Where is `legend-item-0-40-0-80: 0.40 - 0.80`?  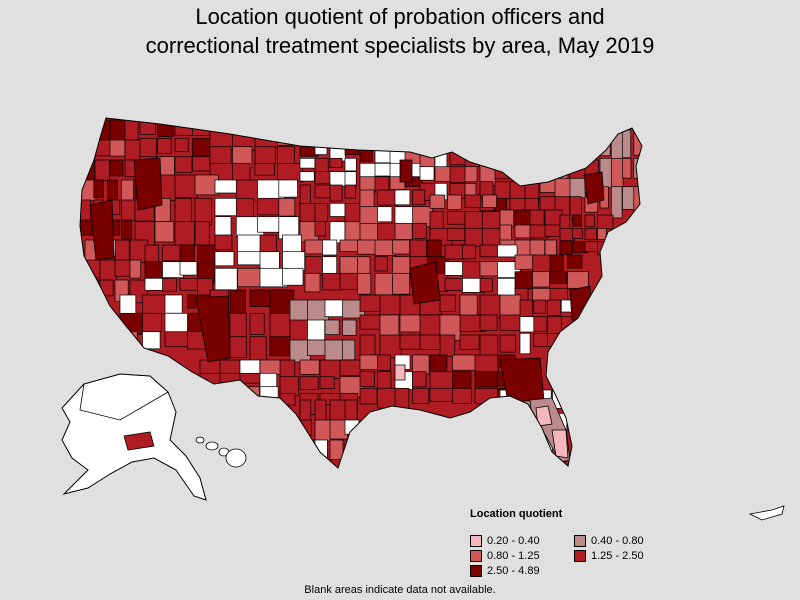 legend-item-0-40-0-80: 0.40 - 0.80 is located at coordinates (629, 540).